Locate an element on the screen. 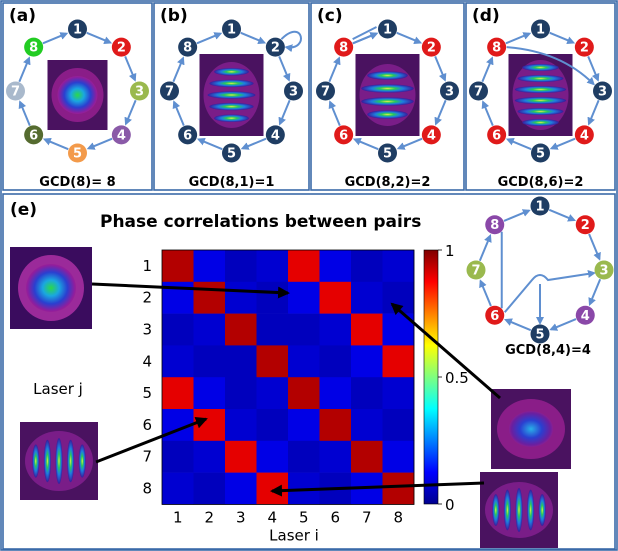  laser-node-label: 2 is located at coordinates (121, 48).